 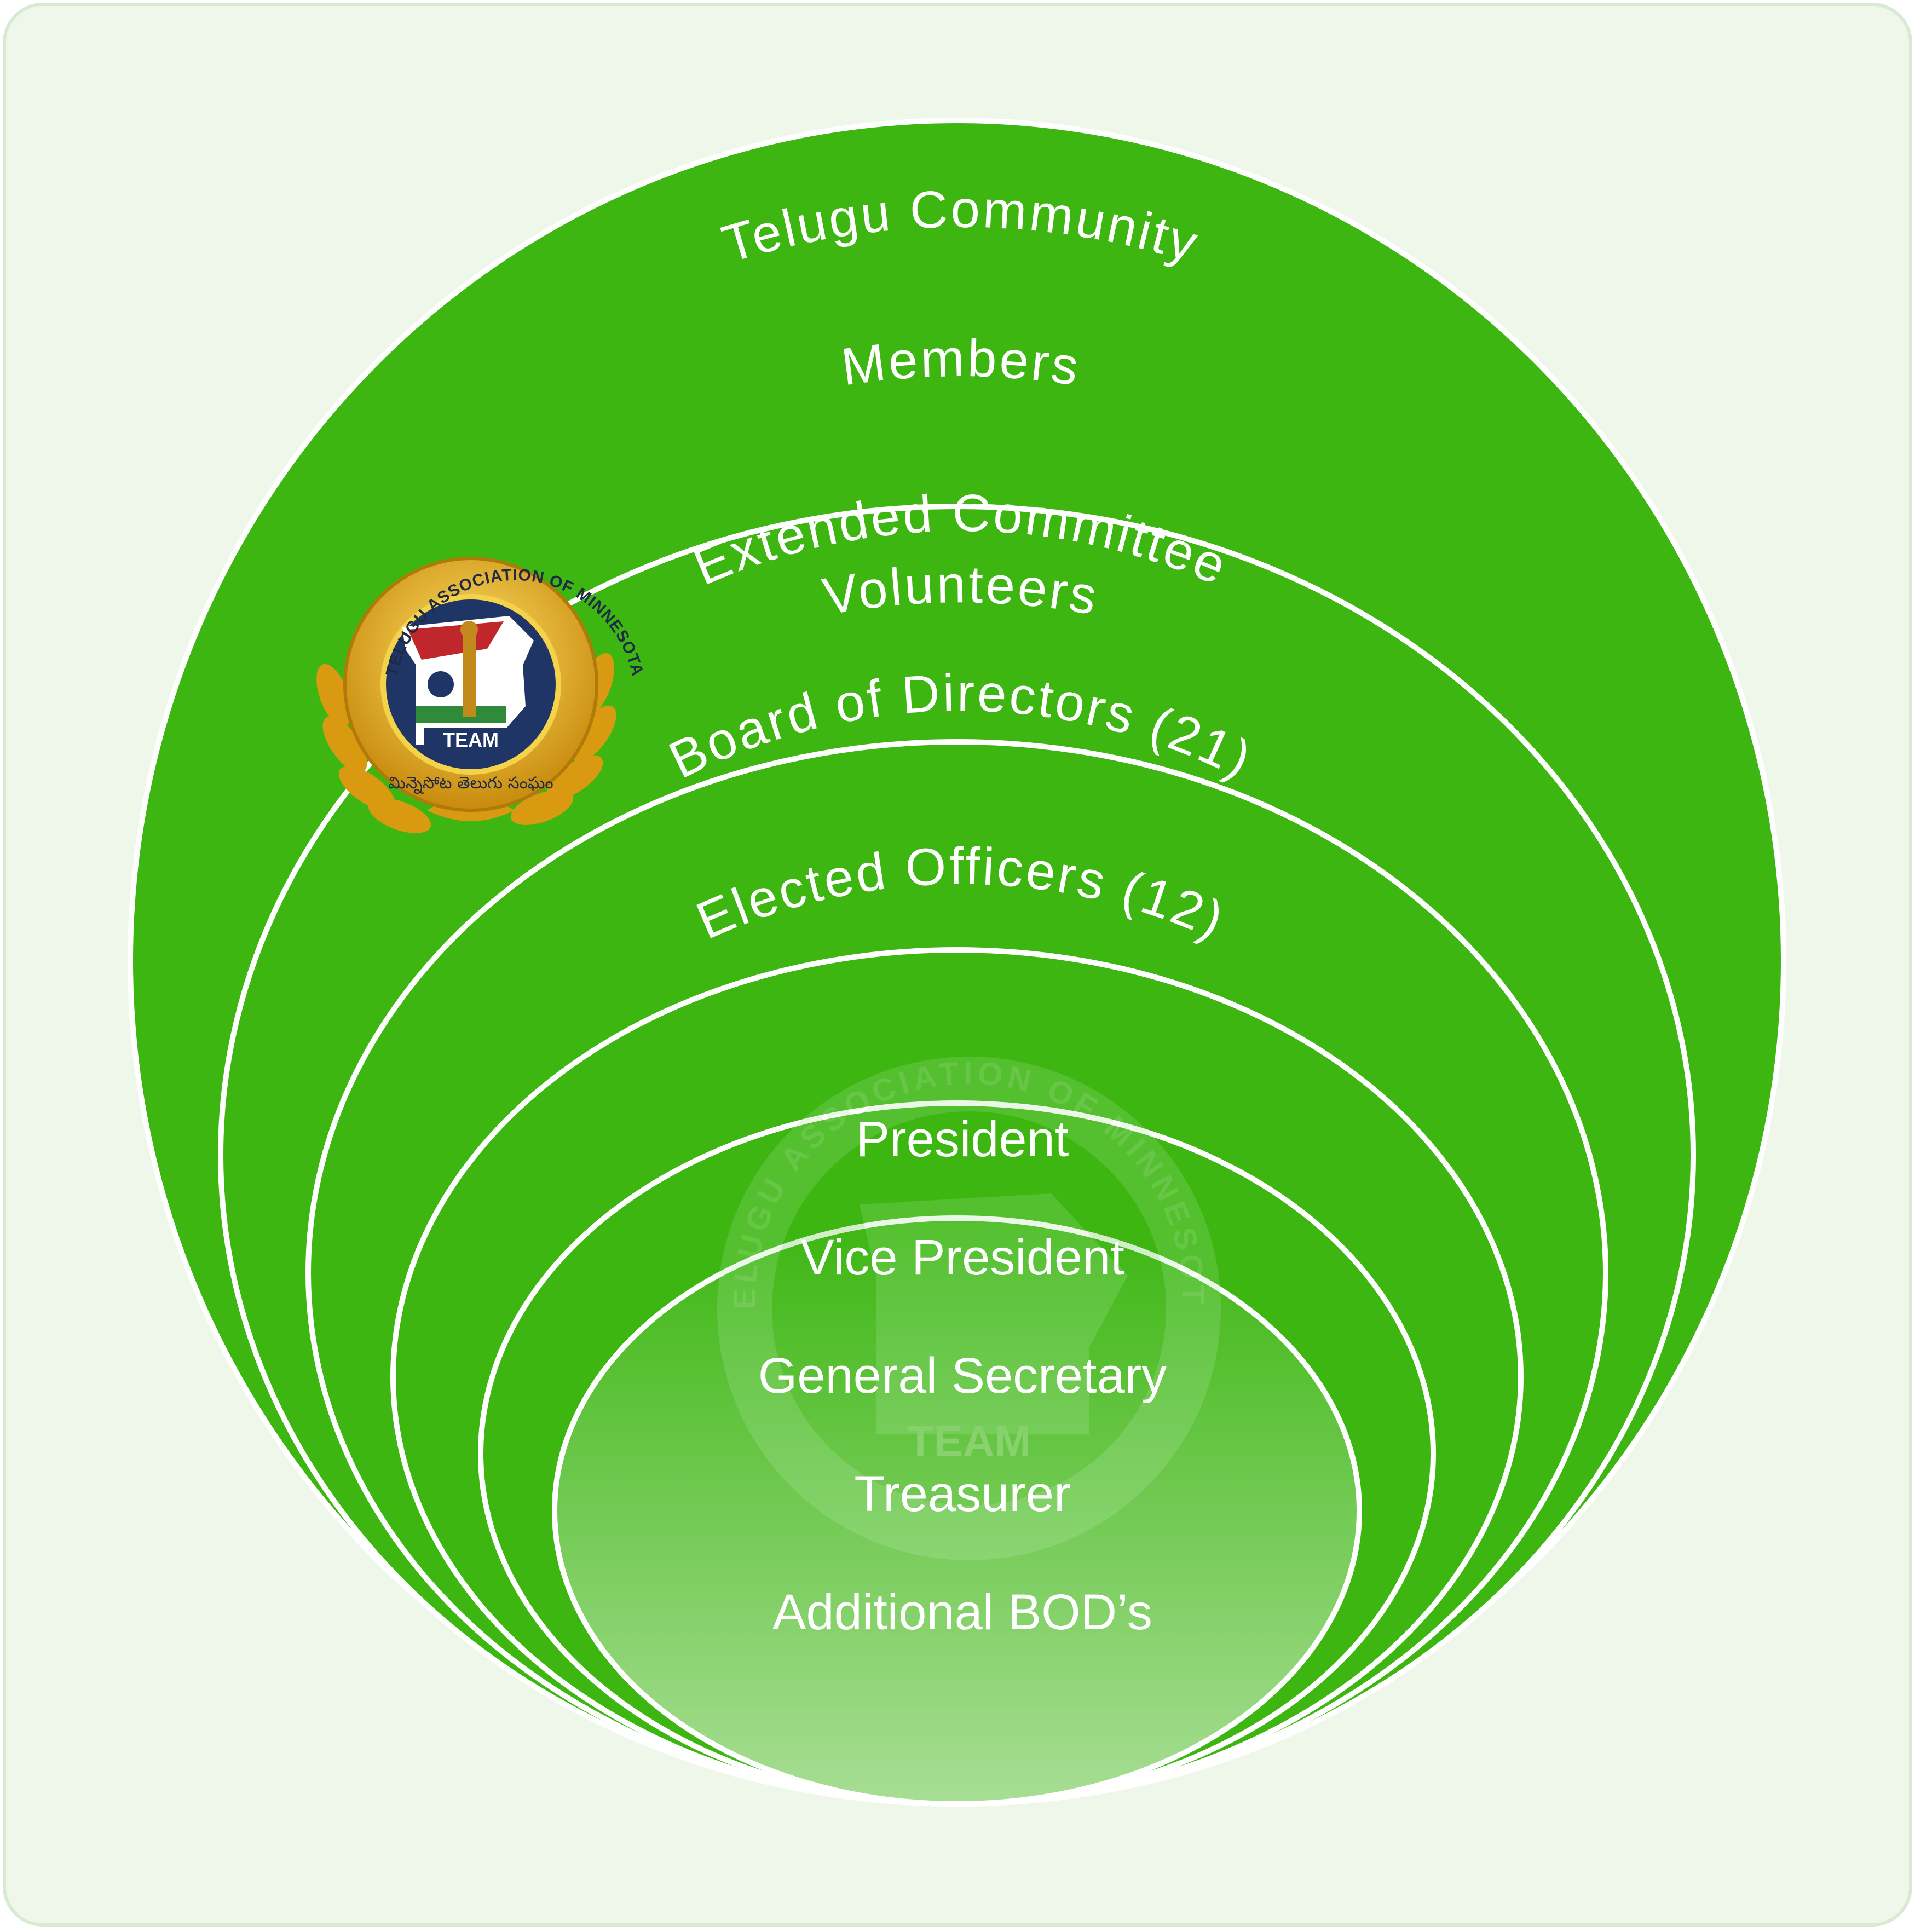 What do you see at coordinates (471, 740) in the screenshot?
I see `logo-team-text: TEAM` at bounding box center [471, 740].